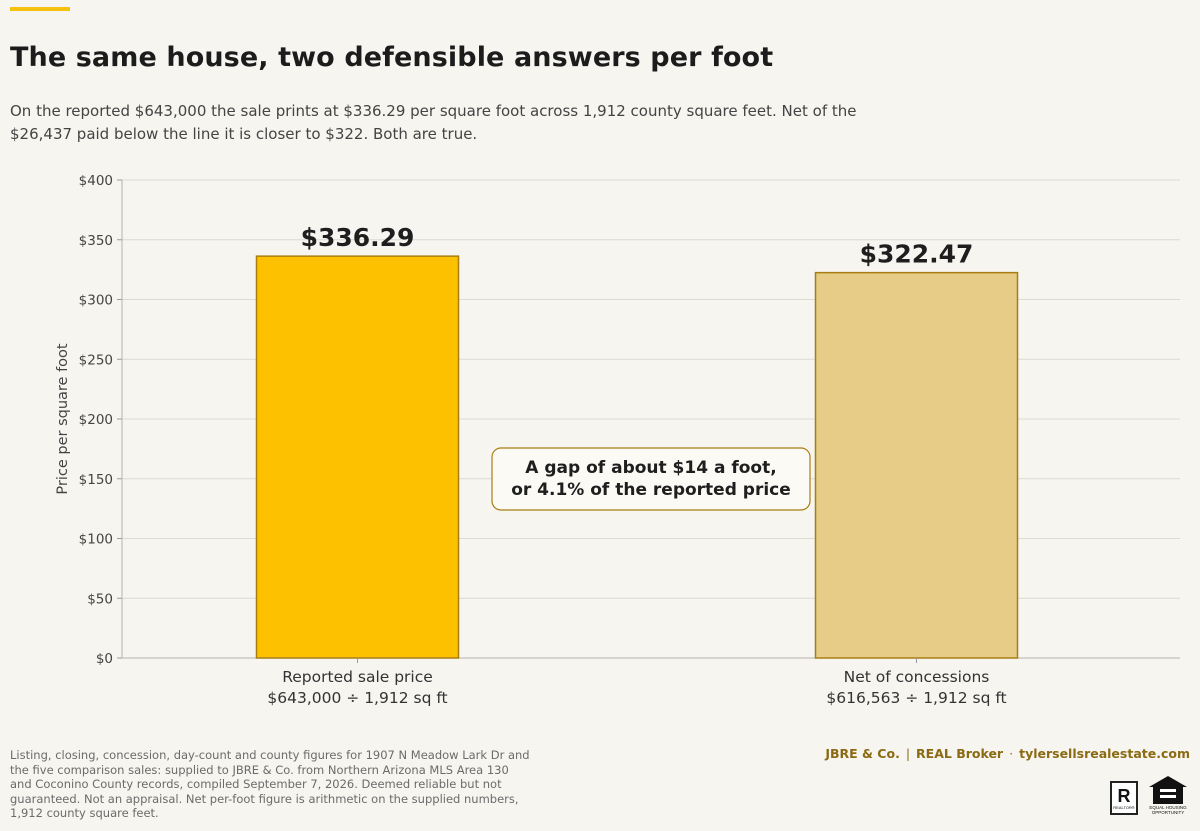 Image resolution: width=1200 pixels, height=831 pixels. I want to click on annotation-text: A gap of about $14 a foot,, so click(650, 468).